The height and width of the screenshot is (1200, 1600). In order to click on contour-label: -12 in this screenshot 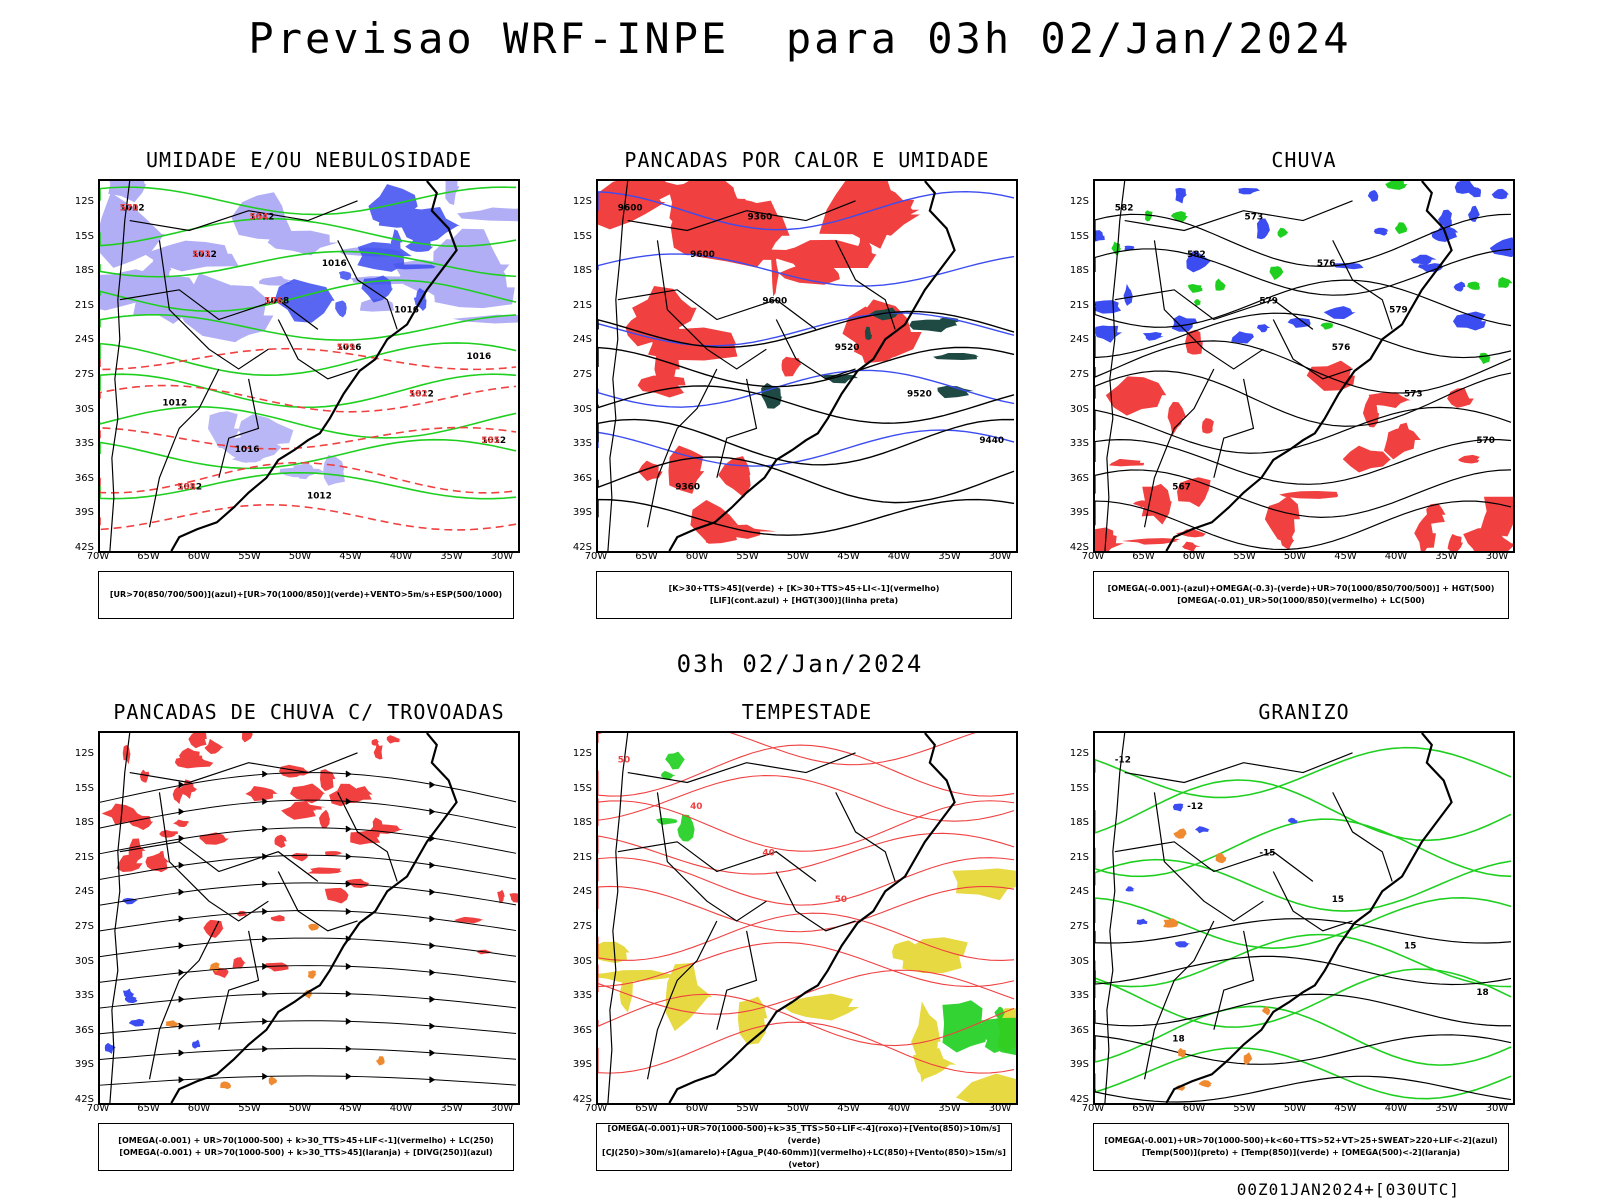, I will do `click(1123, 761)`.